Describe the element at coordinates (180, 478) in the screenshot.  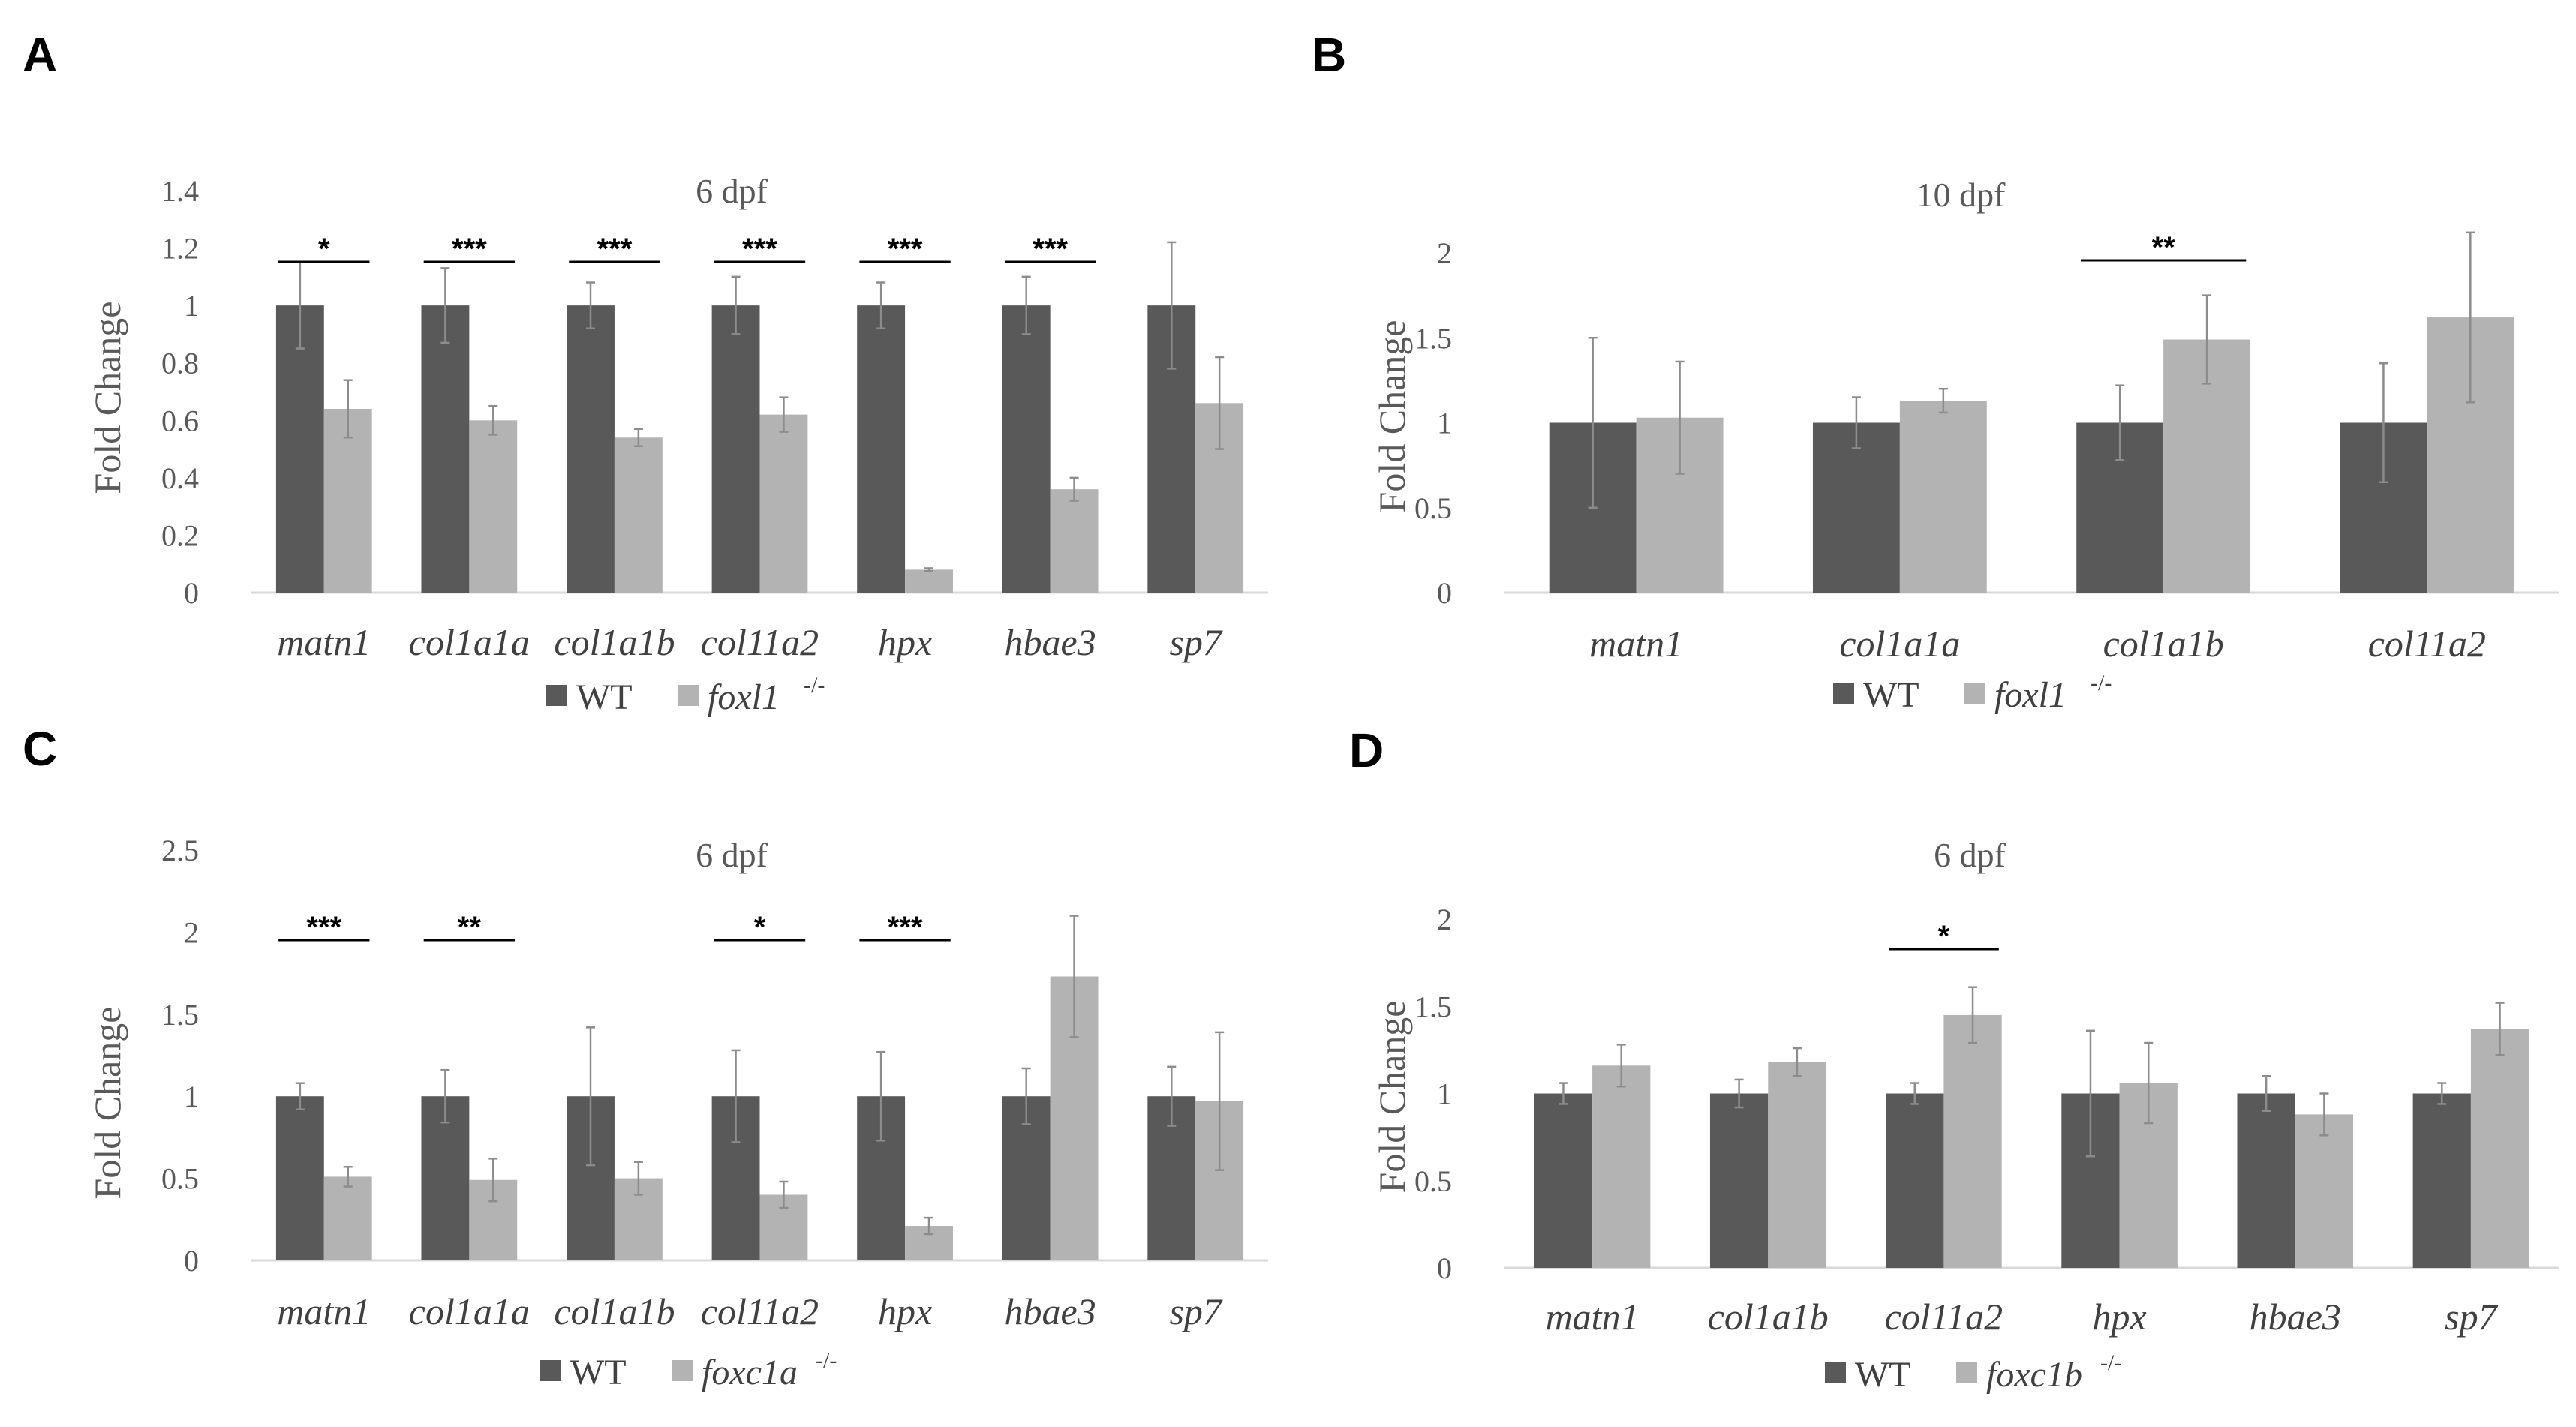
I see `y-tick-label: 0.4` at that location.